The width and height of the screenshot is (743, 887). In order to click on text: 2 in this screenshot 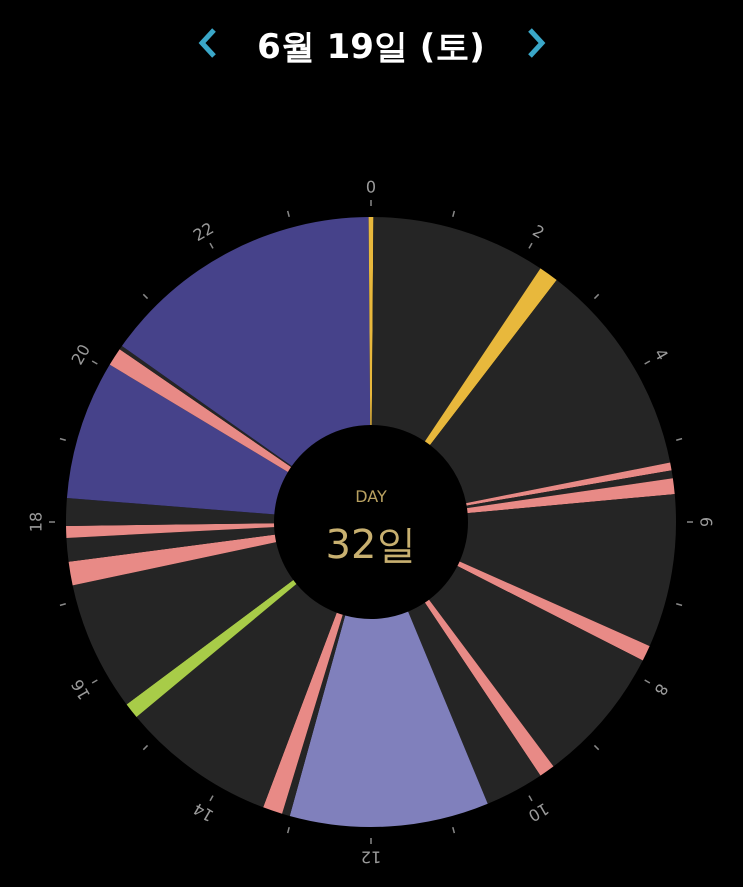, I will do `click(538, 232)`.